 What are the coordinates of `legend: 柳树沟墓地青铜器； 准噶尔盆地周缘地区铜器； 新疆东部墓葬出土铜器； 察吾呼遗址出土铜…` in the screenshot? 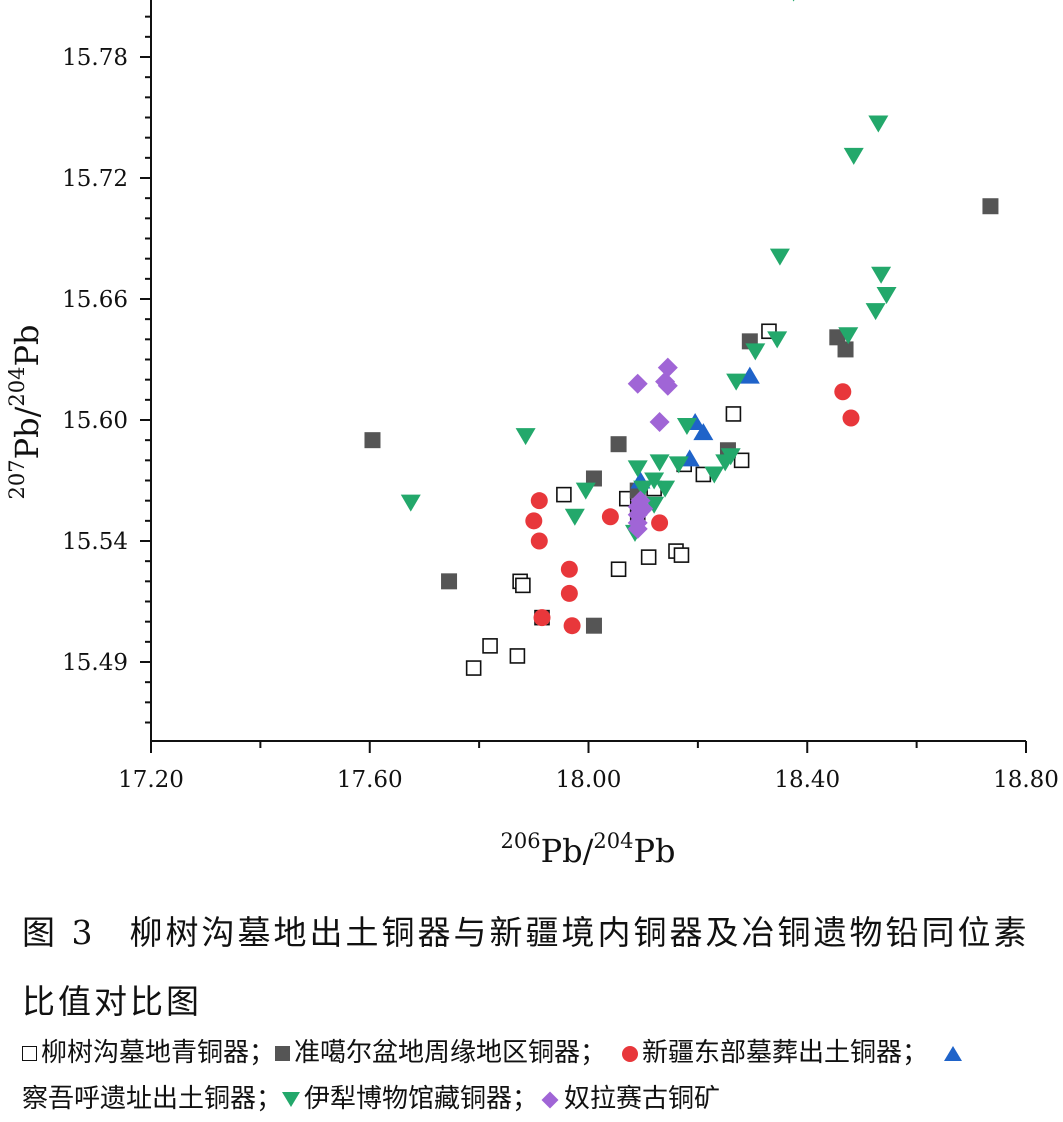 It's located at (539, 1076).